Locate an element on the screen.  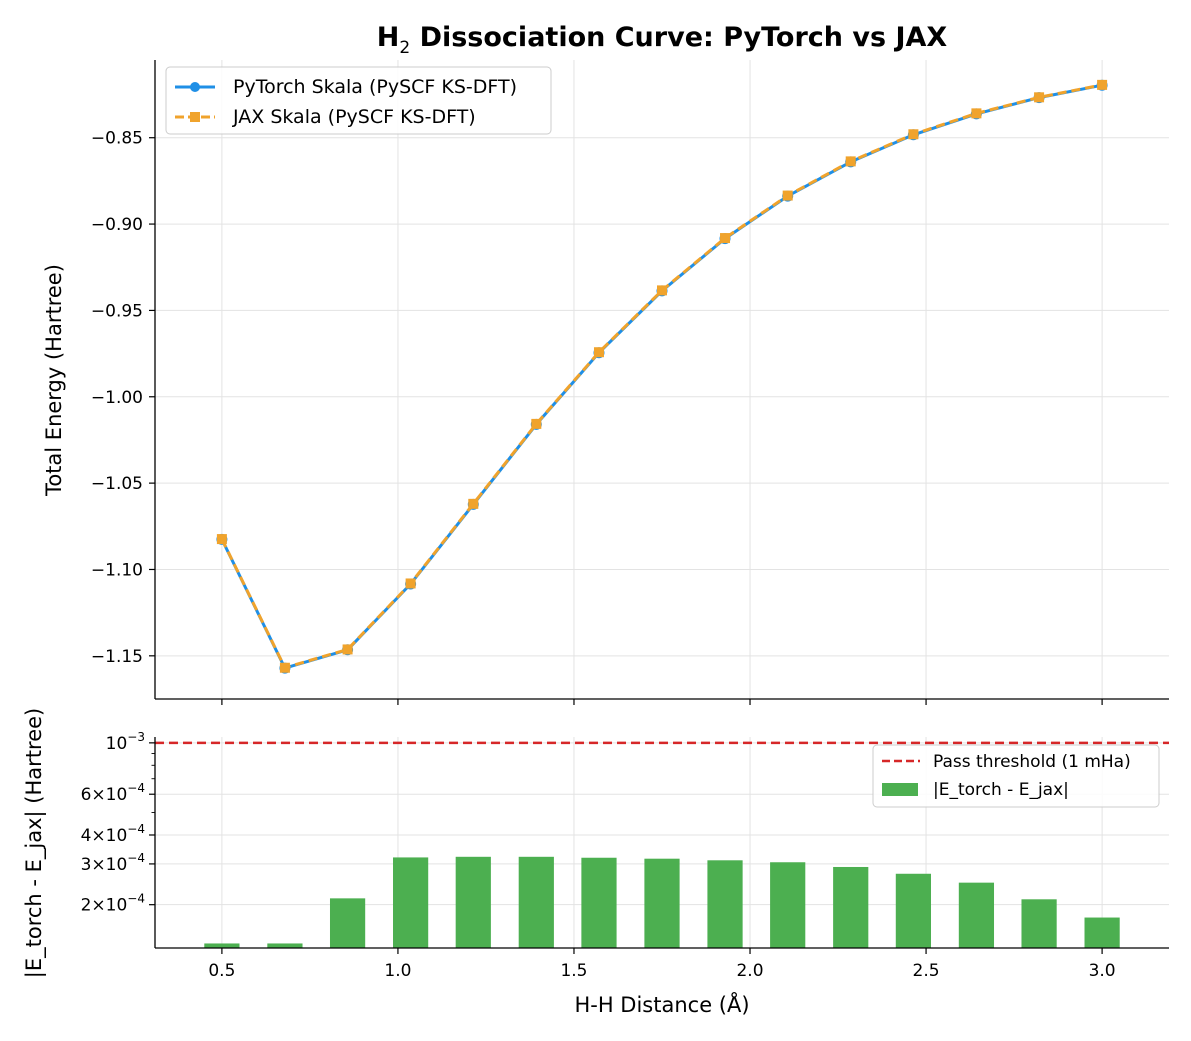
top-legend-box is located at coordinates (358, 100).